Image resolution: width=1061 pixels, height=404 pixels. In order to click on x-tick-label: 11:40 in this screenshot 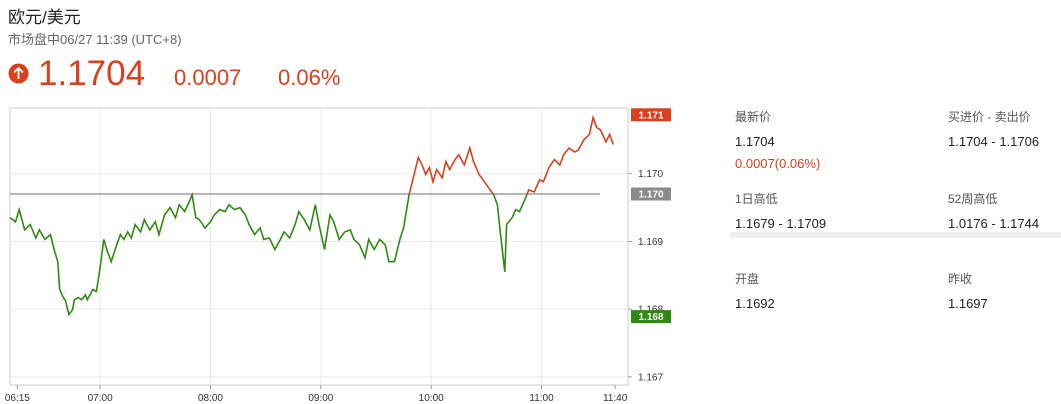, I will do `click(615, 398)`.